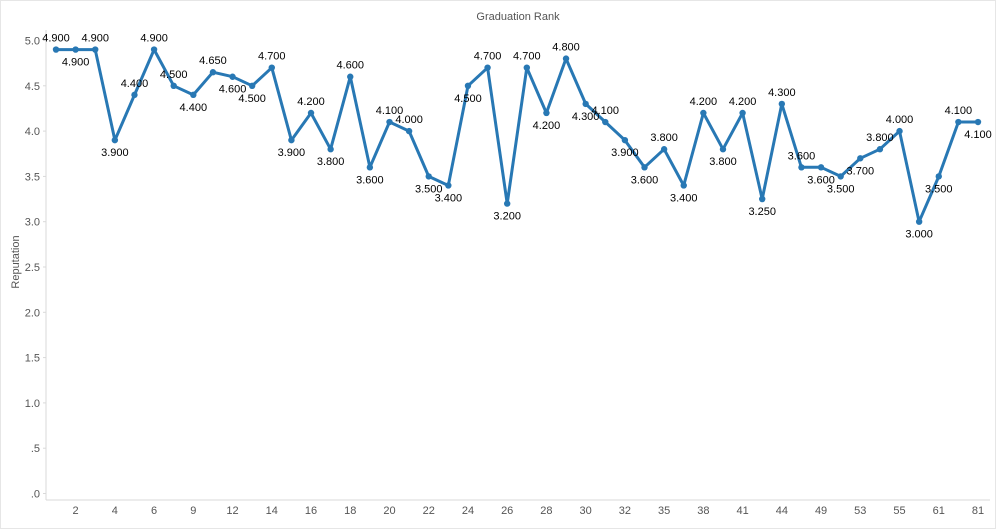 The height and width of the screenshot is (529, 996). Describe the element at coordinates (272, 511) in the screenshot. I see `x-tick-label: 14` at that location.